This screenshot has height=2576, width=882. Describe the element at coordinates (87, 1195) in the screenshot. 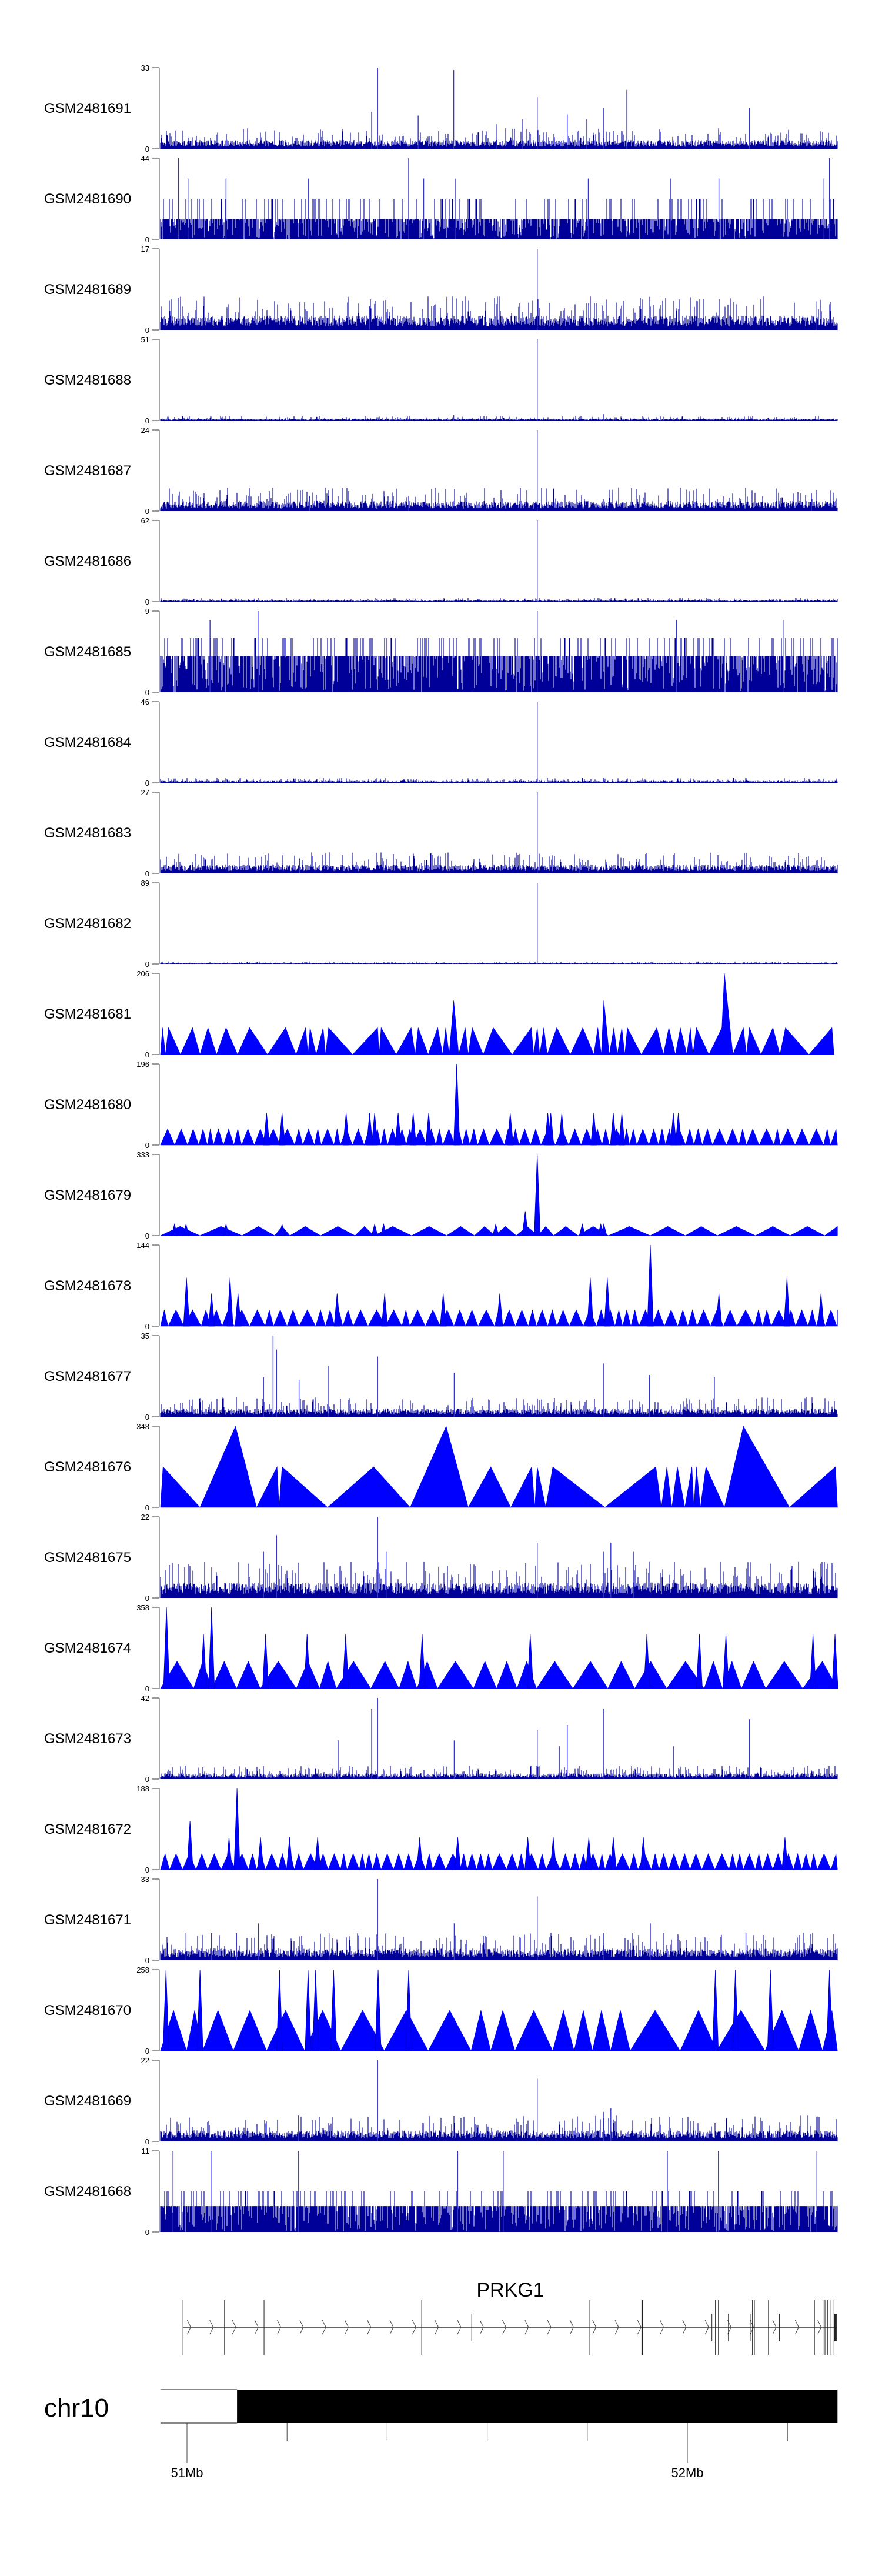

I see `track-label: GSM2481679` at that location.